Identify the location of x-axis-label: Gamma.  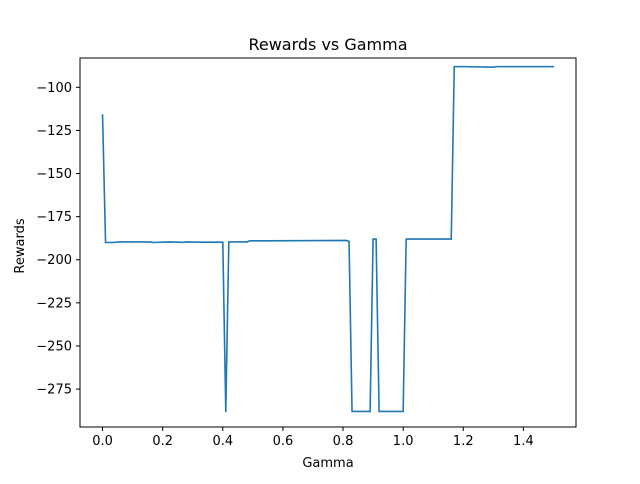
(327, 463).